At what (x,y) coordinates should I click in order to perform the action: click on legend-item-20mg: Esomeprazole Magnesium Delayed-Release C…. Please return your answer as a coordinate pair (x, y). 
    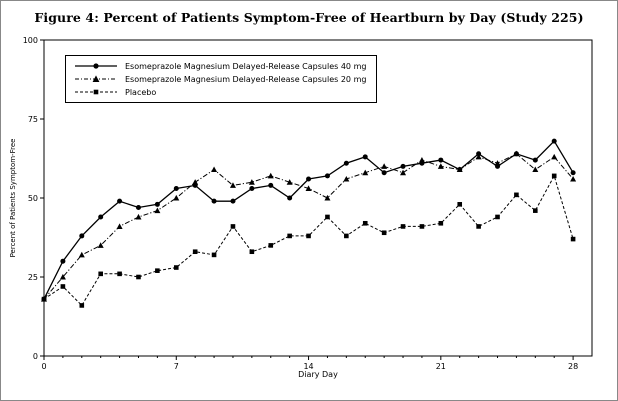
    Looking at the image, I should click on (220, 79).